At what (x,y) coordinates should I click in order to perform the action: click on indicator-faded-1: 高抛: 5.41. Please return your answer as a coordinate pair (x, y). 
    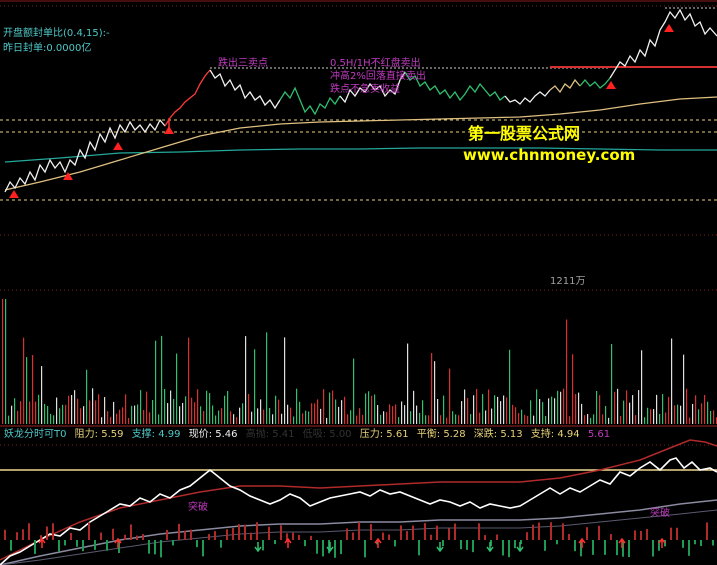
    Looking at the image, I should click on (270, 434).